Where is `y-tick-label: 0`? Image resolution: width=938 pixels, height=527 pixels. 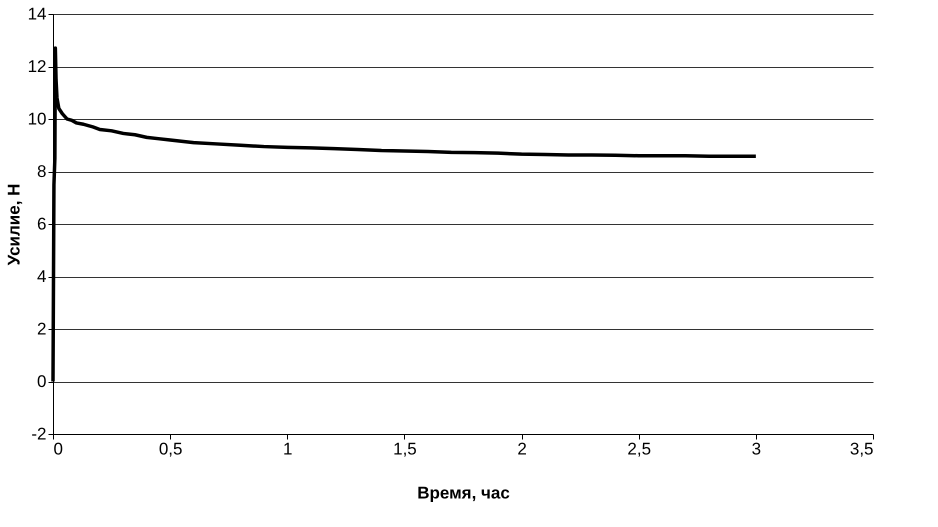
y-tick-label: 0 is located at coordinates (41, 381).